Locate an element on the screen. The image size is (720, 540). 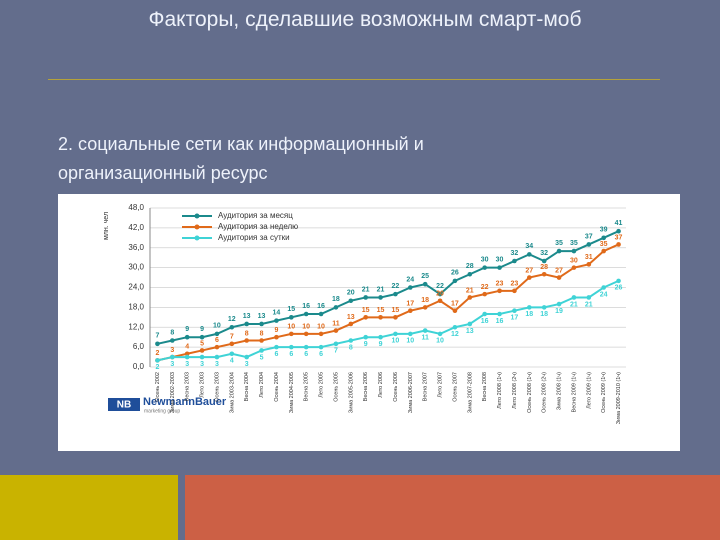
data-label: 20 is located at coordinates (440, 294).